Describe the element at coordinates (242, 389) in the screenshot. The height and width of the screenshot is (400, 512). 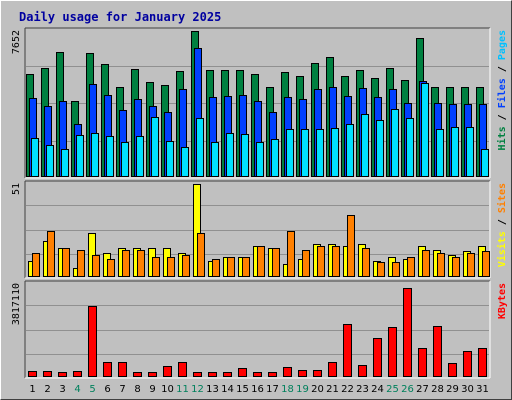
I see `x-tick-day-15: 15` at that location.